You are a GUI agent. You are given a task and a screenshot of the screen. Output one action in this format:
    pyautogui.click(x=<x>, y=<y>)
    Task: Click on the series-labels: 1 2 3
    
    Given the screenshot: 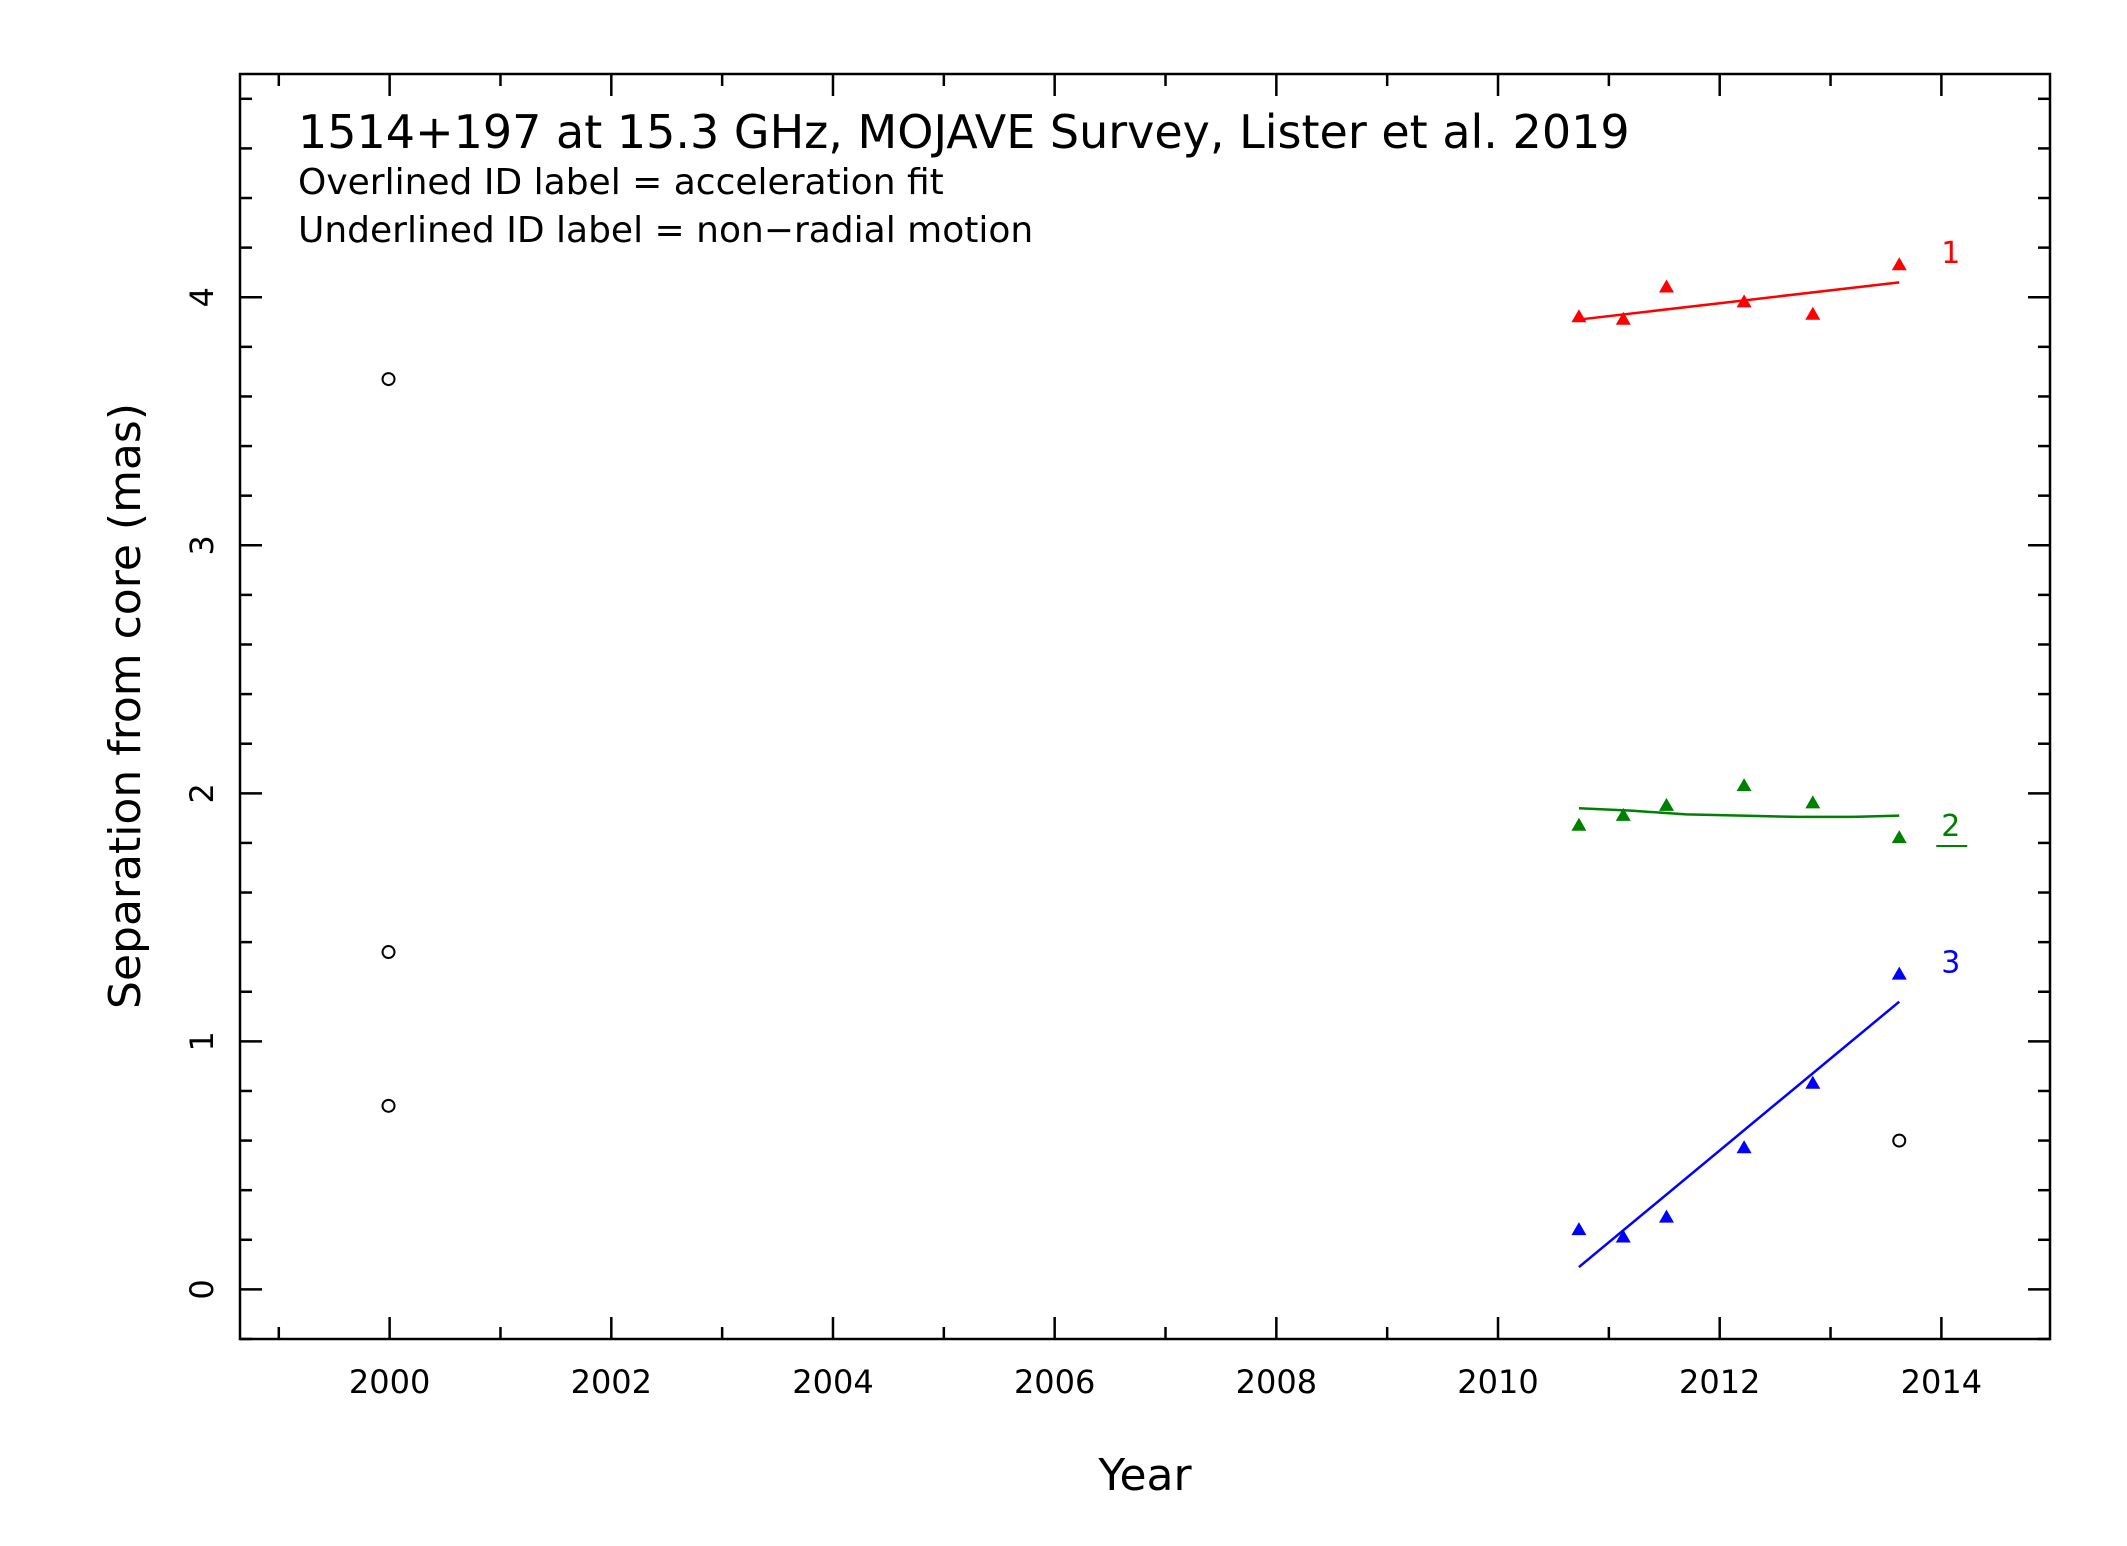 What is the action you would take?
    pyautogui.click(x=1952, y=608)
    